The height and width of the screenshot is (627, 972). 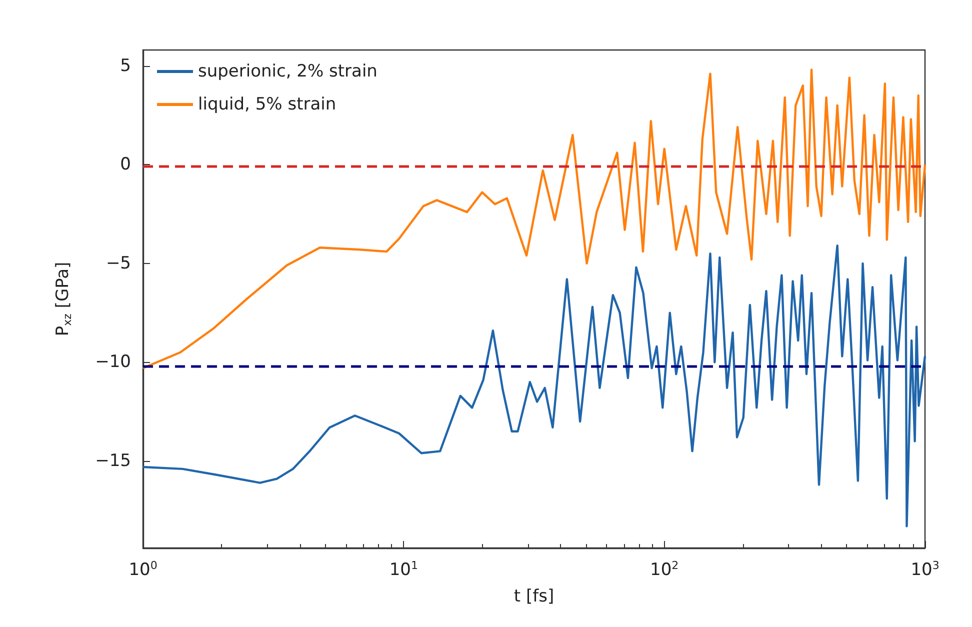 What do you see at coordinates (113, 461) in the screenshot?
I see `y-tick-label: −15` at bounding box center [113, 461].